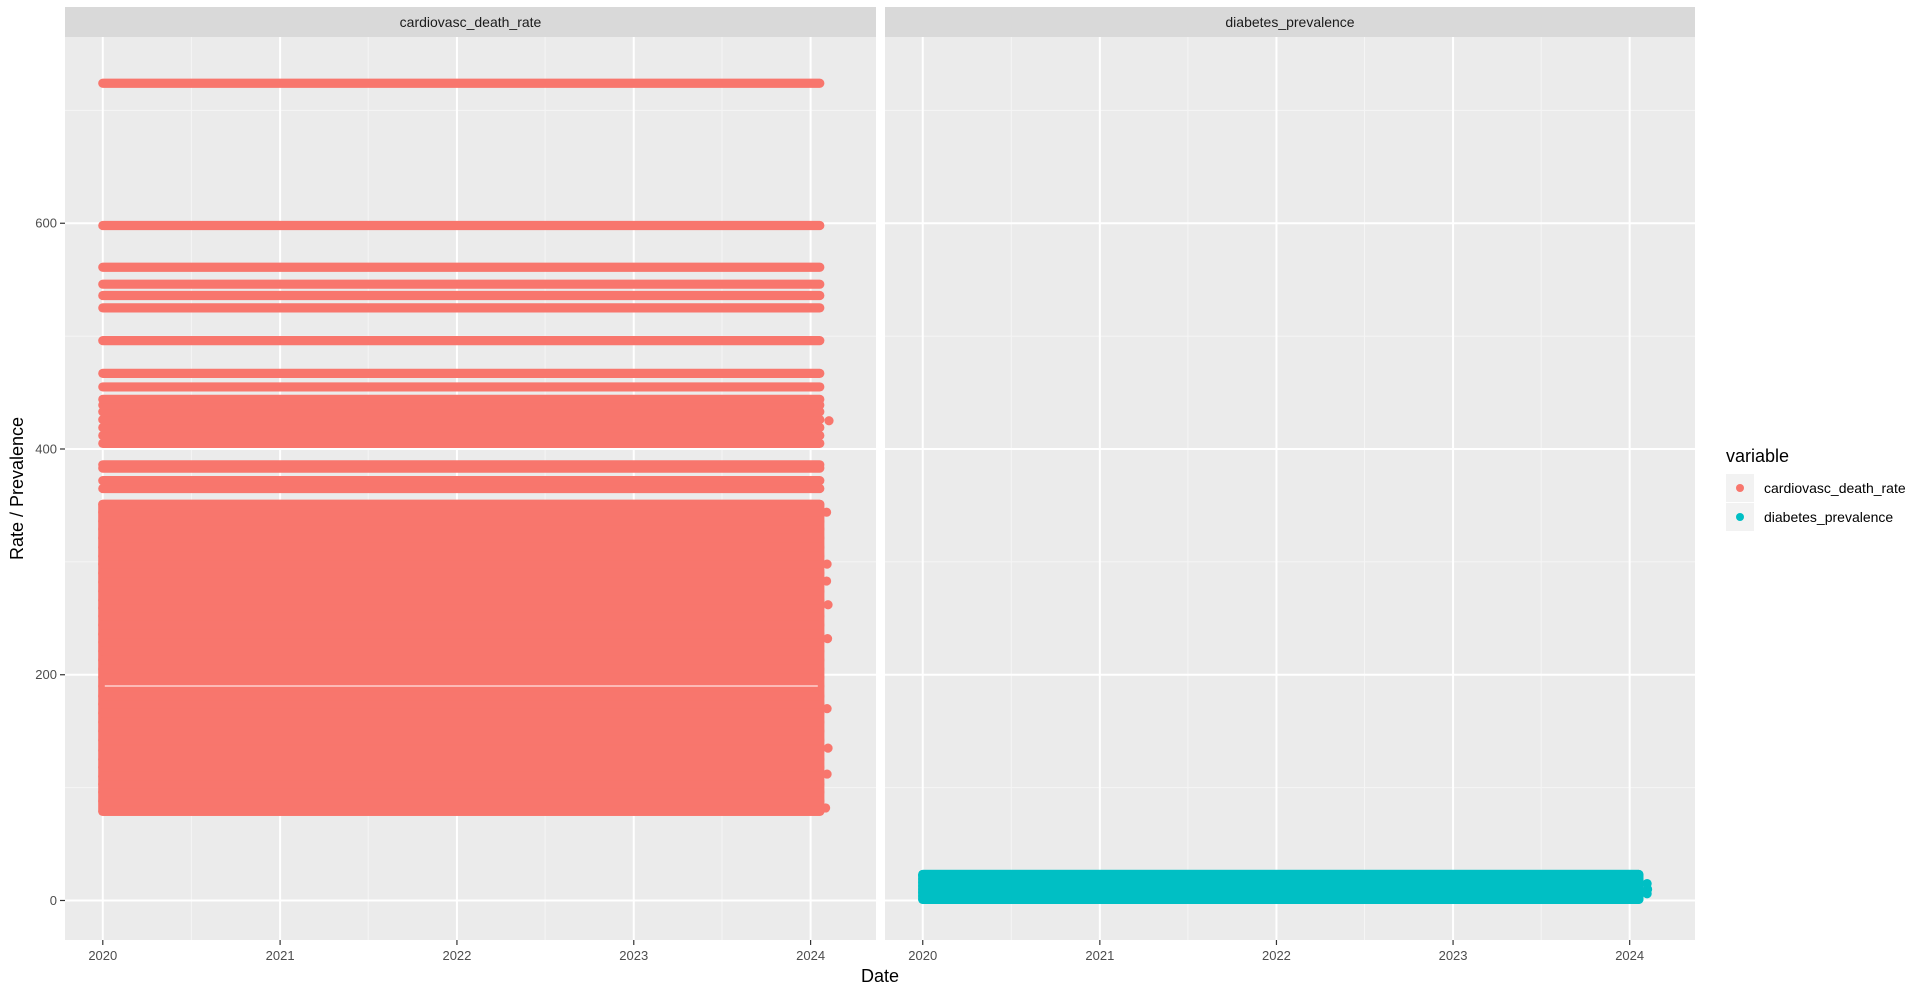 This screenshot has width=1917, height=992. What do you see at coordinates (1835, 488) in the screenshot?
I see `legend-label: cardiovasc_death_rate` at bounding box center [1835, 488].